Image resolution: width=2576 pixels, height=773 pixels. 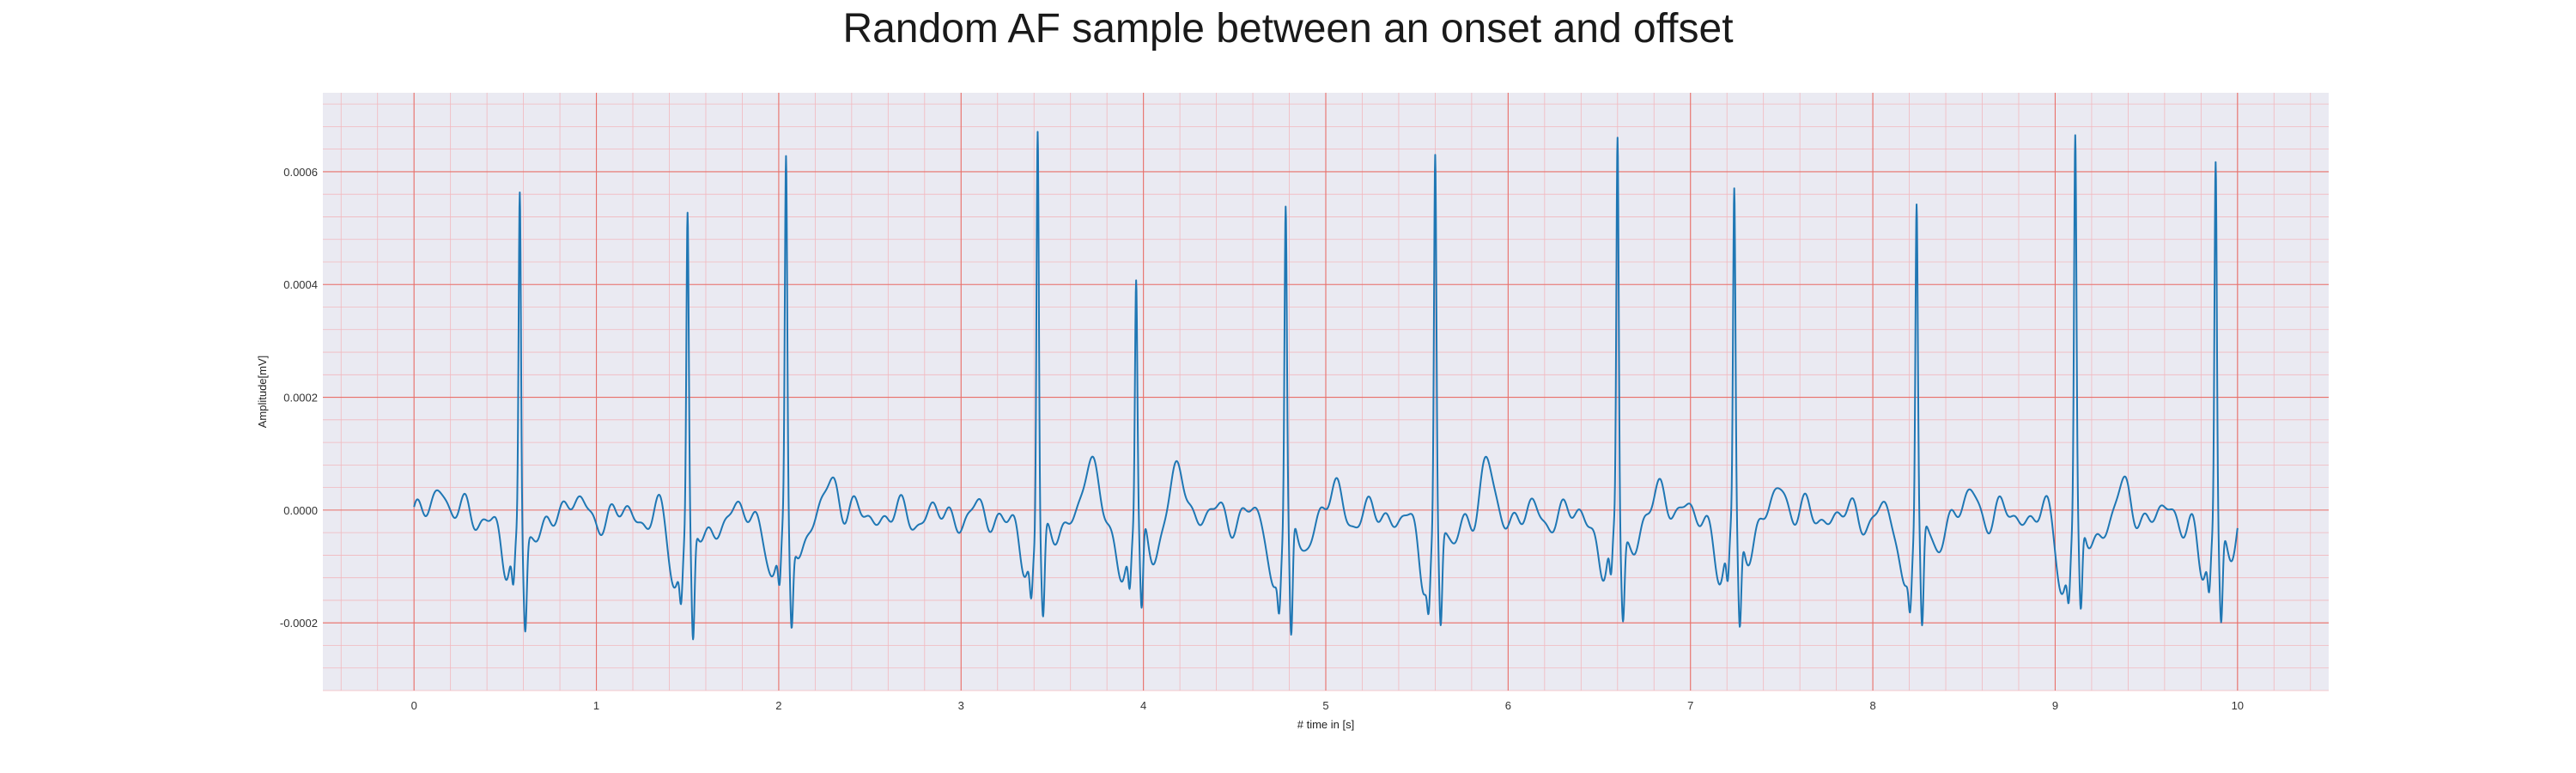 I want to click on y-tick-label: 0.0006, so click(x=301, y=172).